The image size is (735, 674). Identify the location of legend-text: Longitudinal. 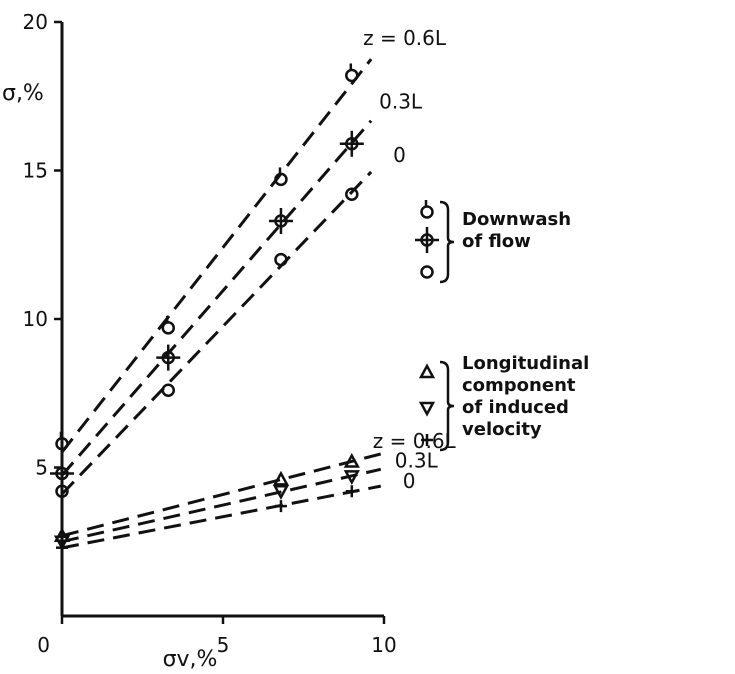
(525, 363).